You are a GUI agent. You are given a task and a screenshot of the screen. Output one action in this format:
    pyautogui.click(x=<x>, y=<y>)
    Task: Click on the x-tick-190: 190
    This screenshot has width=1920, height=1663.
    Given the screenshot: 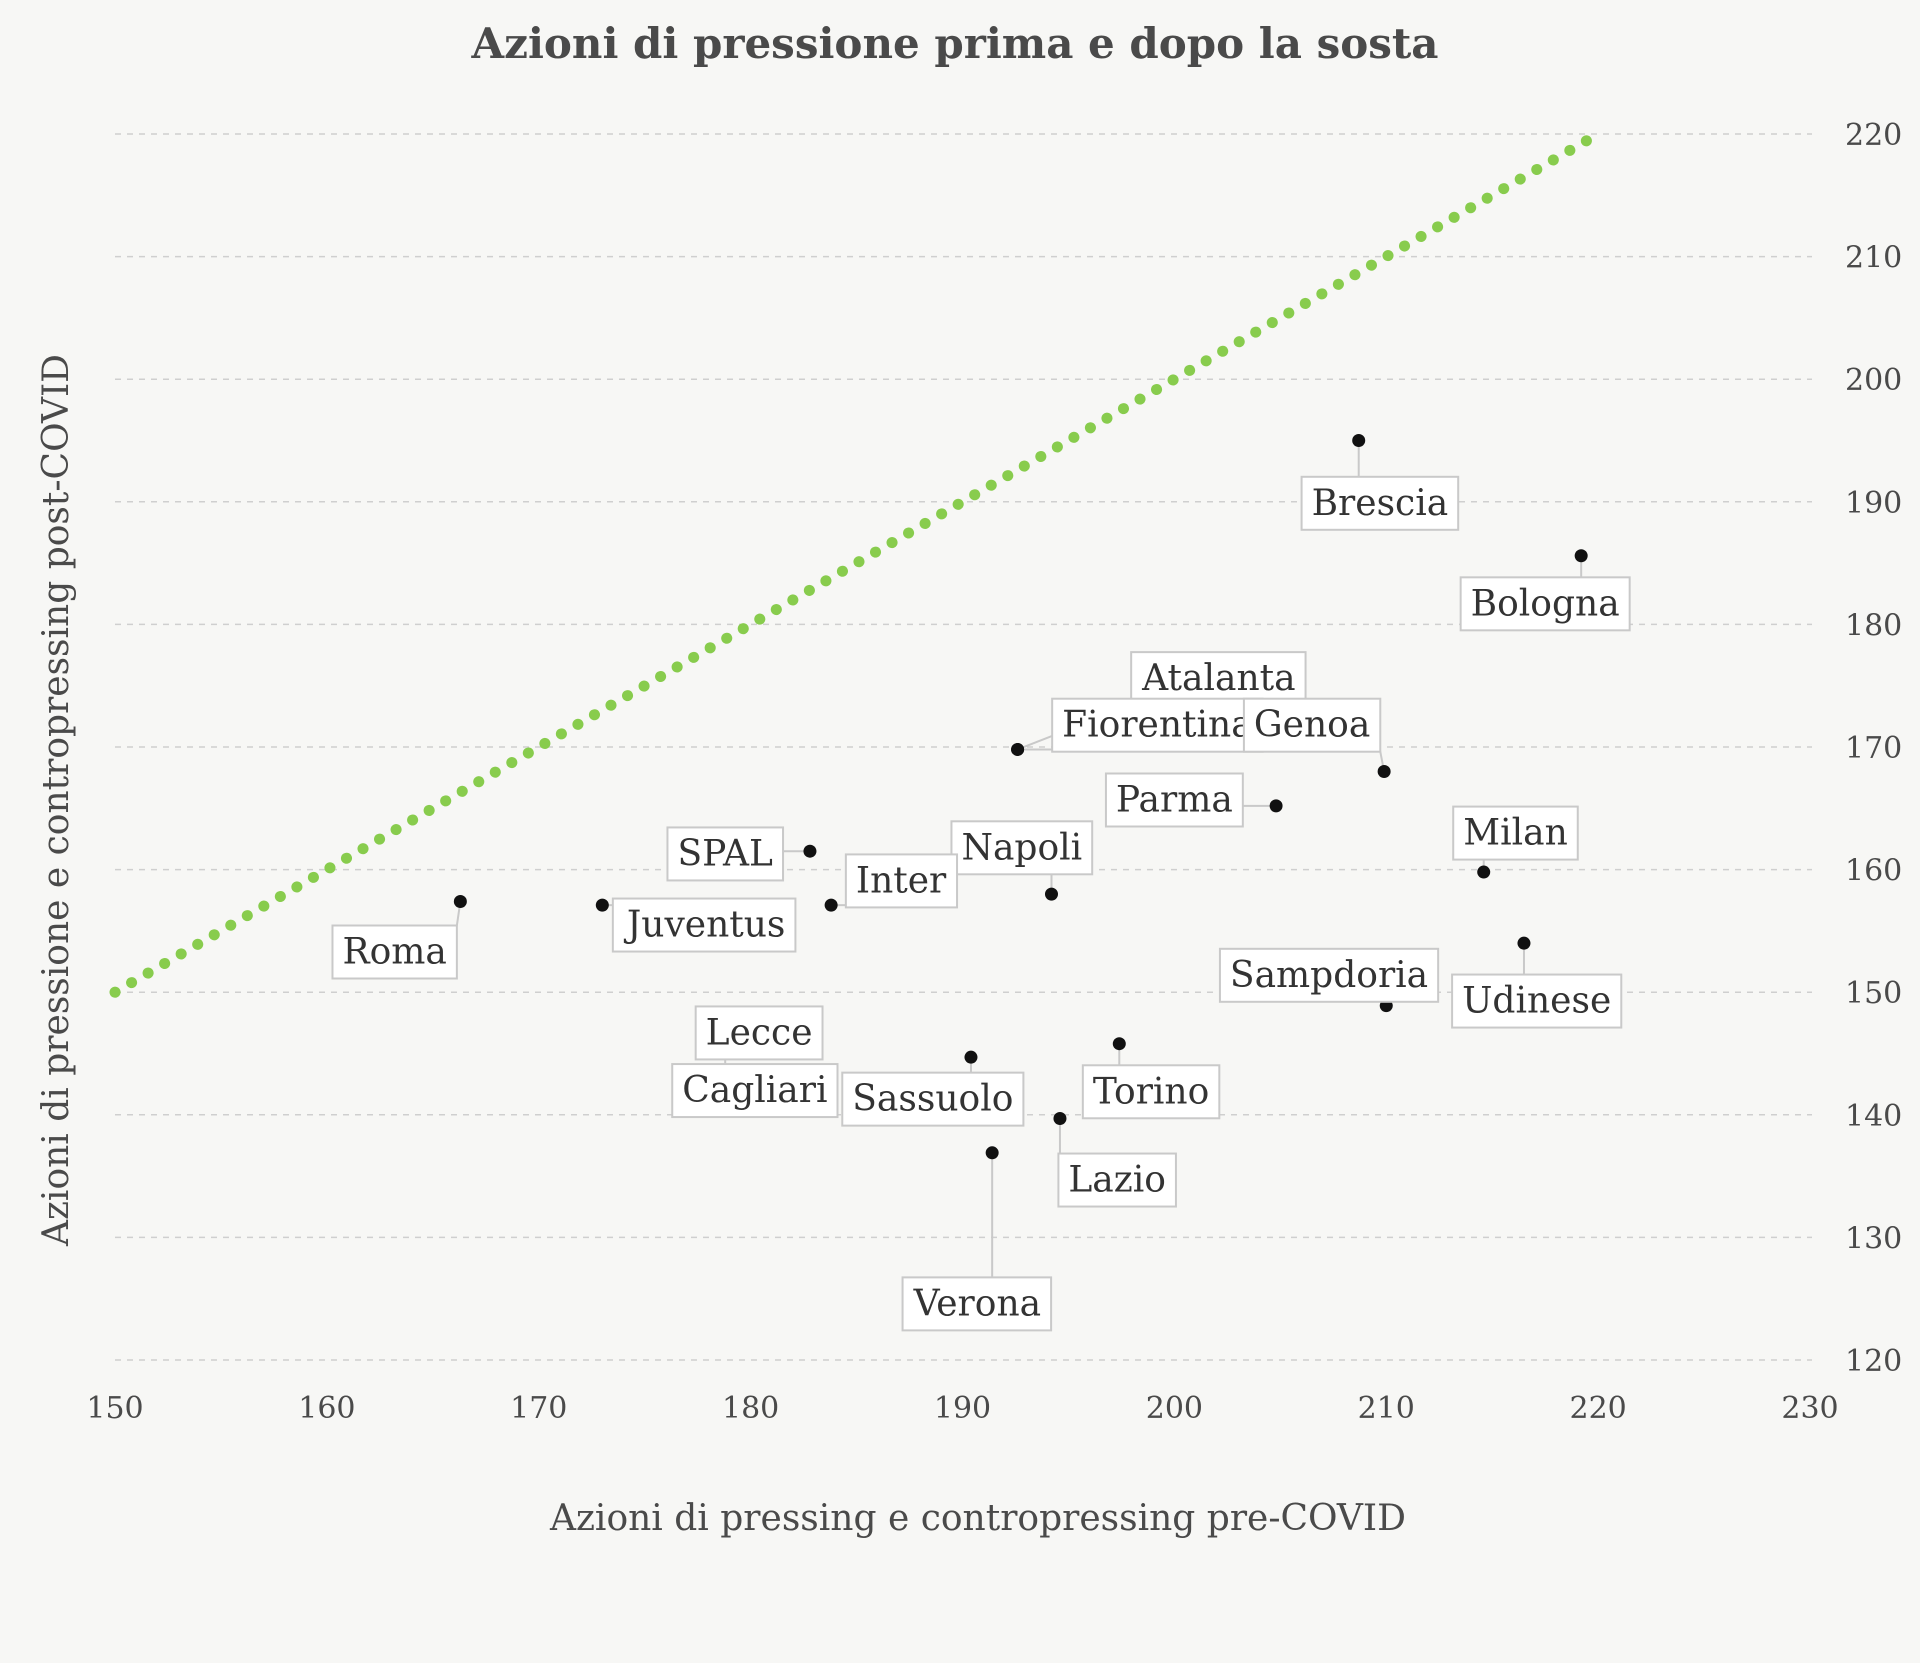 What is the action you would take?
    pyautogui.click(x=962, y=1408)
    